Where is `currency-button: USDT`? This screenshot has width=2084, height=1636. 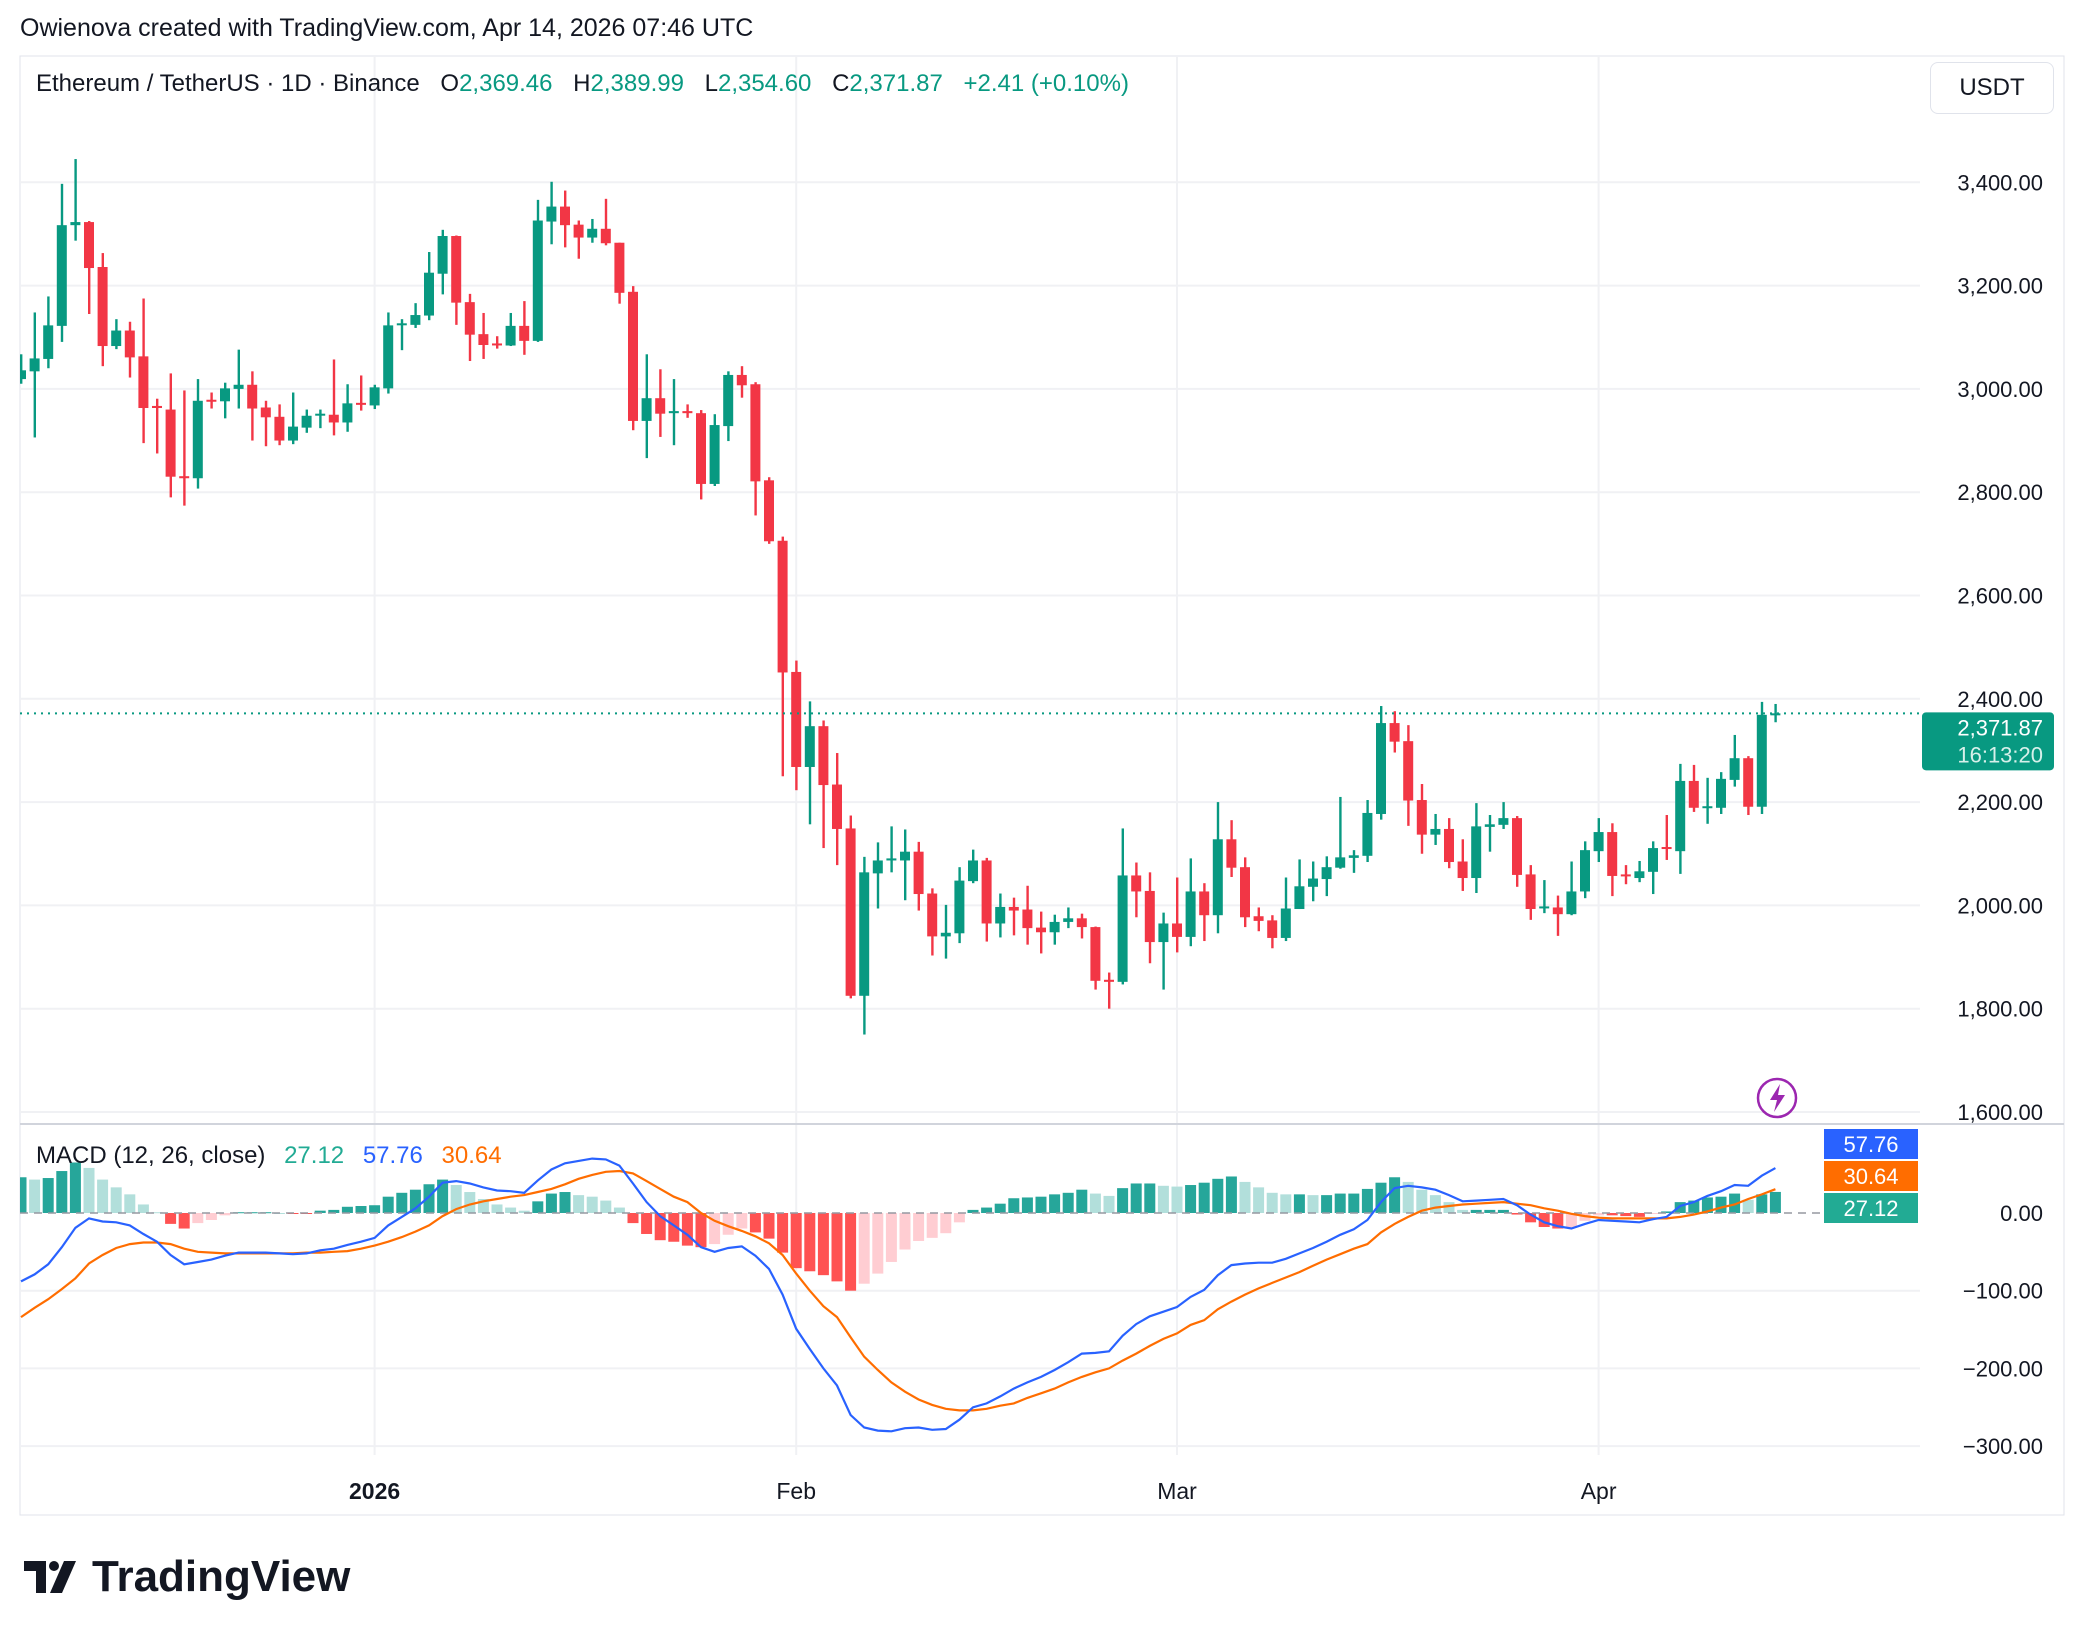 currency-button: USDT is located at coordinates (1992, 88).